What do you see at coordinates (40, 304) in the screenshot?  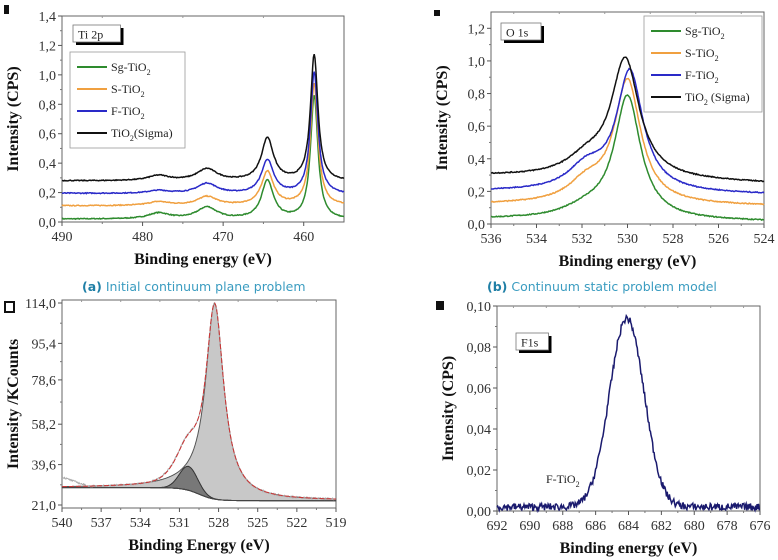 I see `o1s-fit-y-tick-label: 114,0` at bounding box center [40, 304].